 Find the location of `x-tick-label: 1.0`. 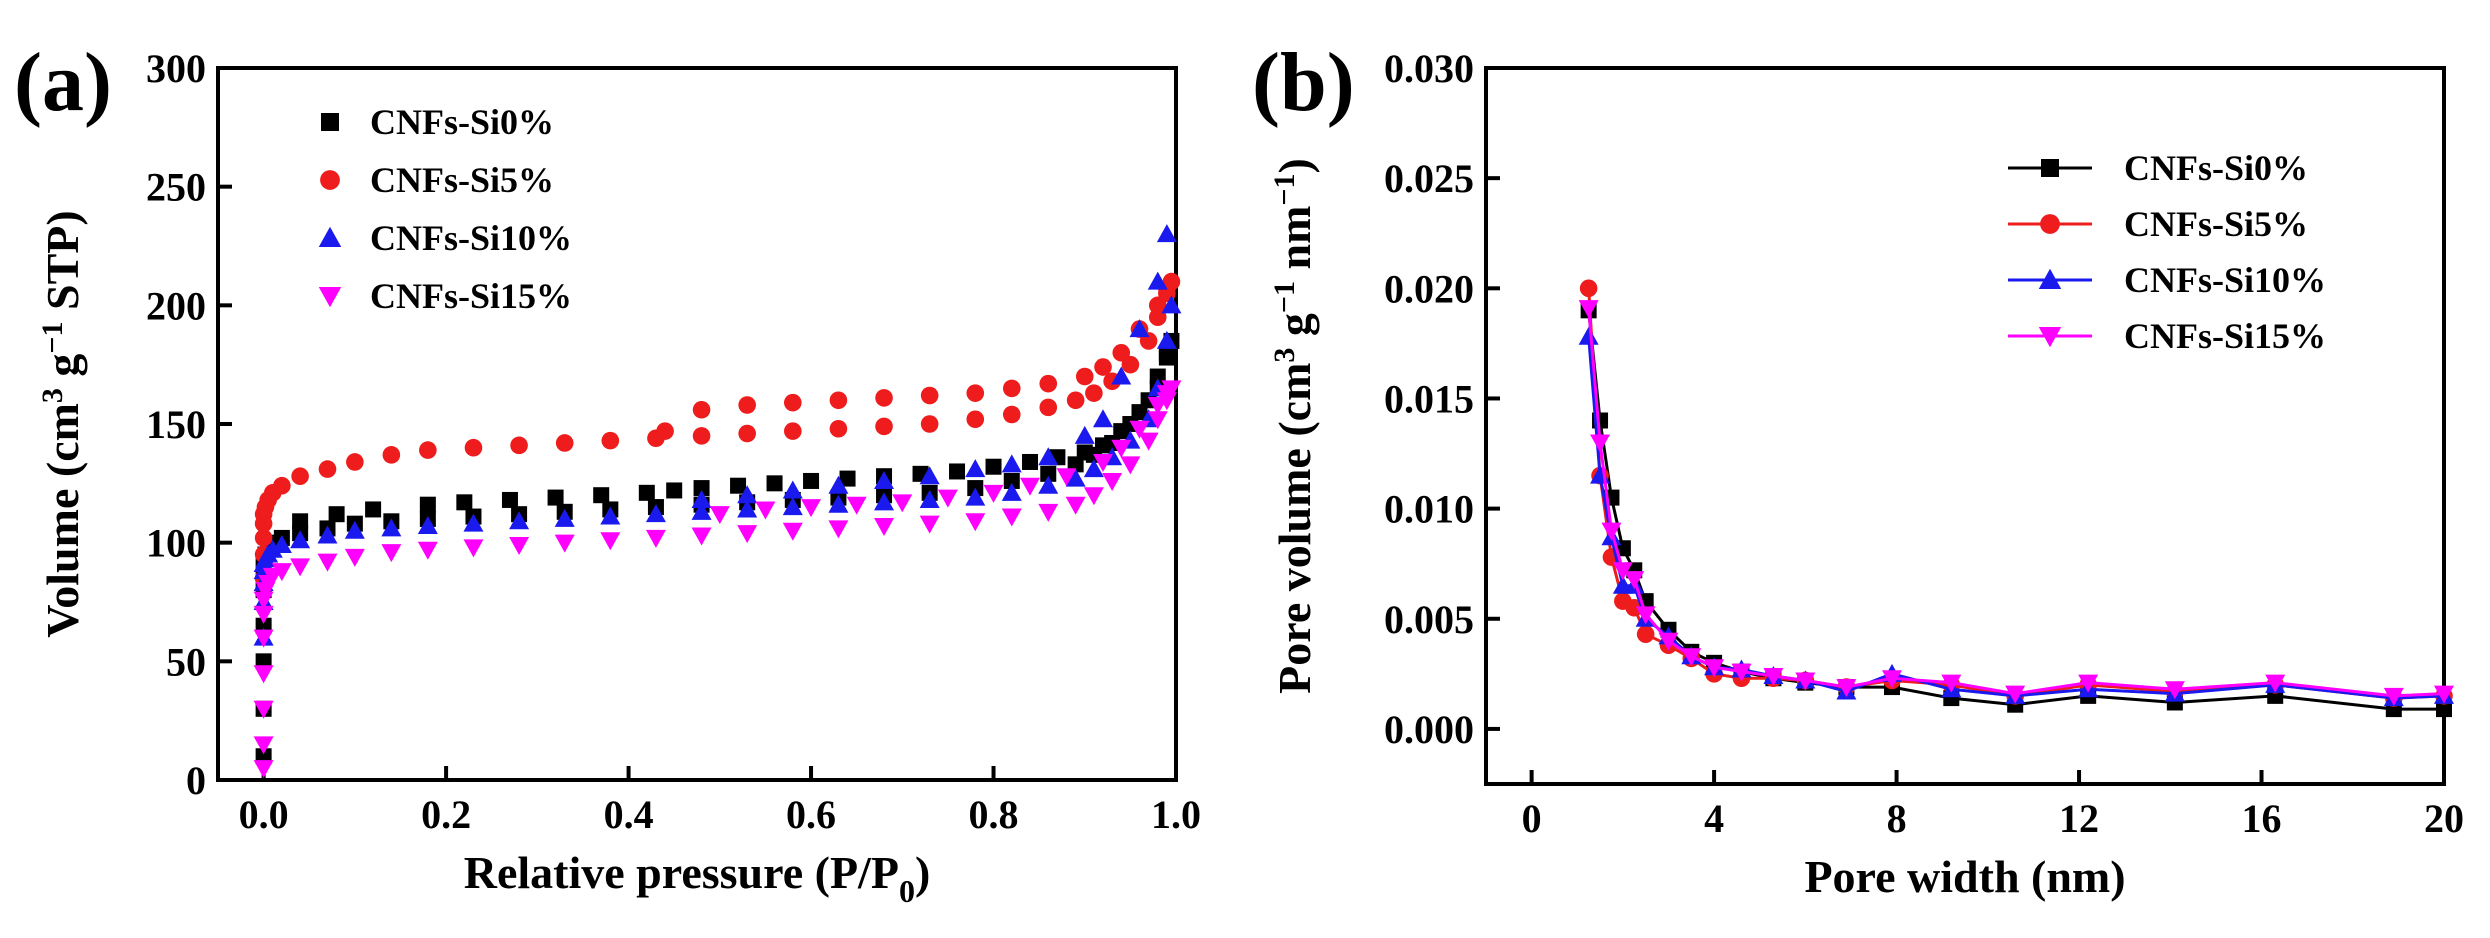

x-tick-label: 1.0 is located at coordinates (1176, 814).